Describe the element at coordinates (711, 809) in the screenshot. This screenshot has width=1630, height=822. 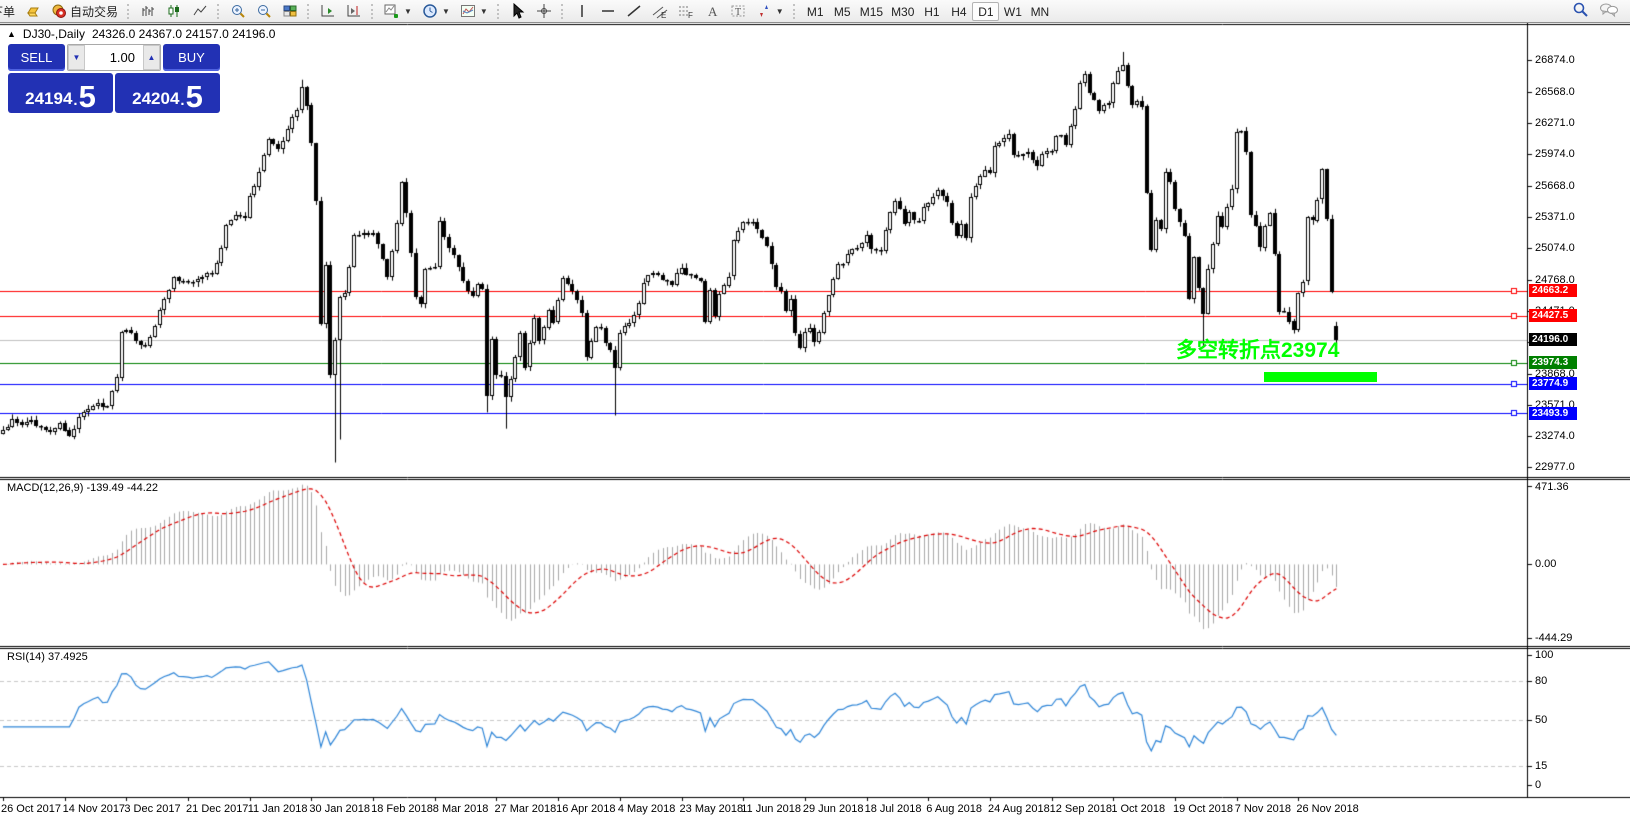
I see `date-axis-label: 23 May 2018` at that location.